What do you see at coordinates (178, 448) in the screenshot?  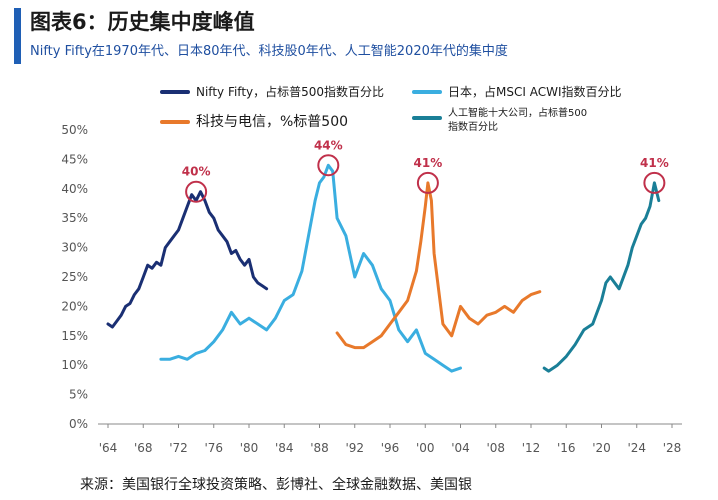 I see `x-tick-label: '72` at bounding box center [178, 448].